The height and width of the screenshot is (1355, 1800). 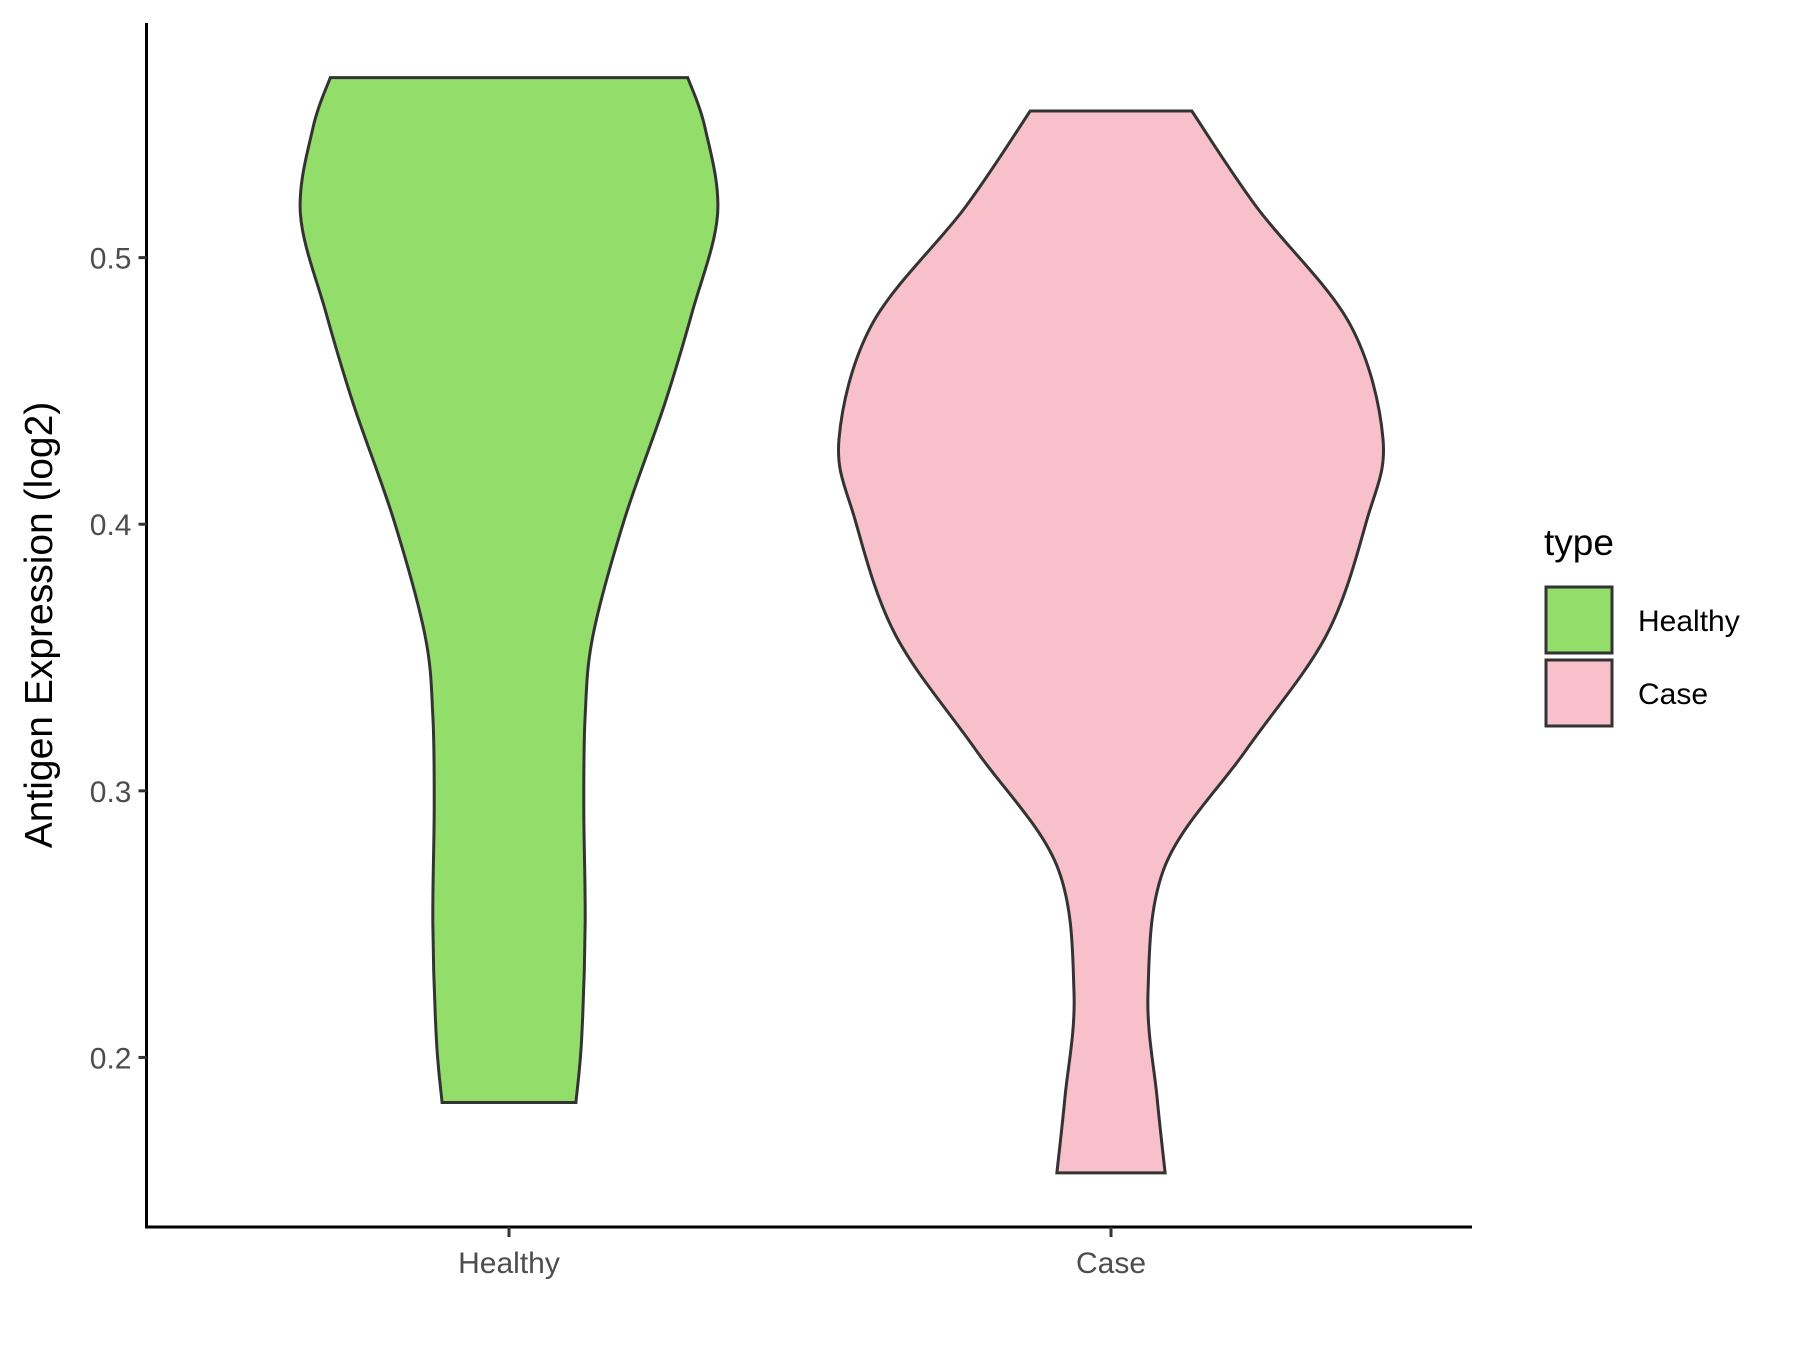 What do you see at coordinates (111, 792) in the screenshot?
I see `y-tick-label: 0.3` at bounding box center [111, 792].